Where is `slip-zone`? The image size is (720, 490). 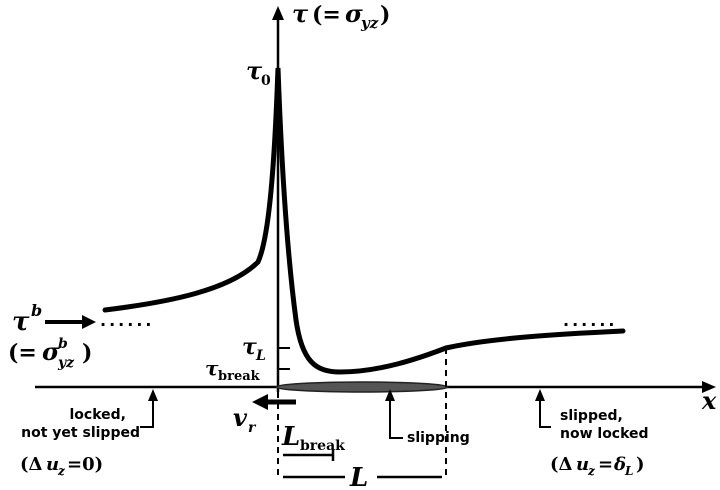
slip-zone is located at coordinates (362, 387).